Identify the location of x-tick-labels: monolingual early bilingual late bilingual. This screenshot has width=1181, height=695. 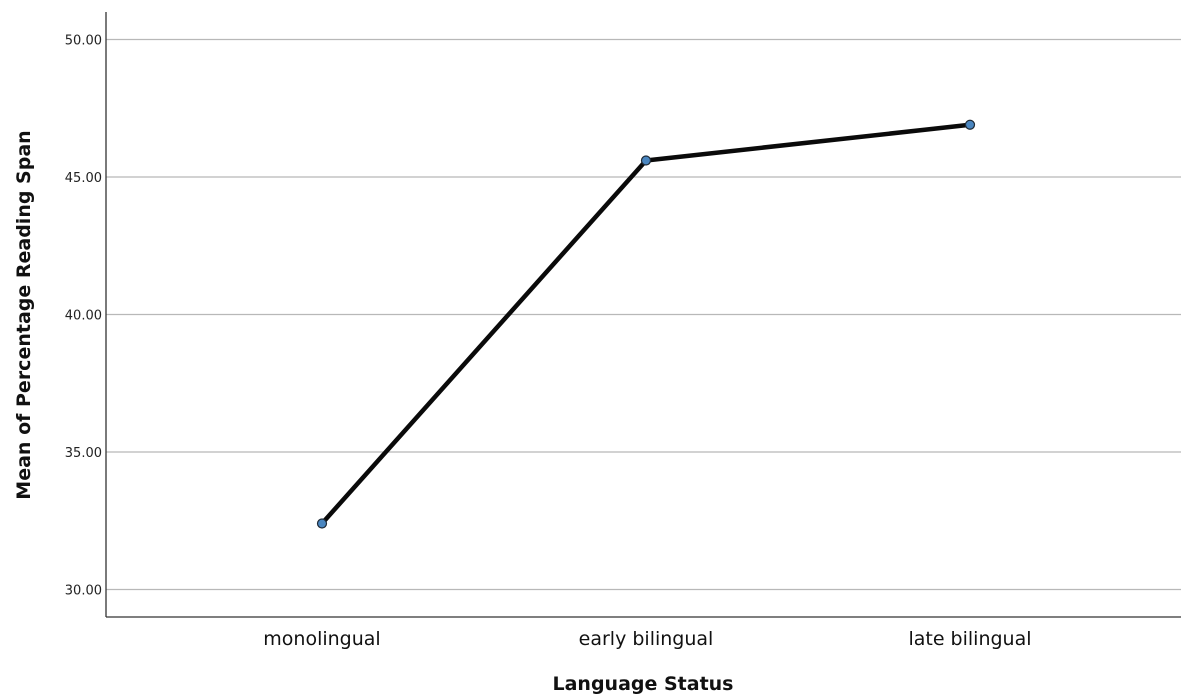
(647, 639).